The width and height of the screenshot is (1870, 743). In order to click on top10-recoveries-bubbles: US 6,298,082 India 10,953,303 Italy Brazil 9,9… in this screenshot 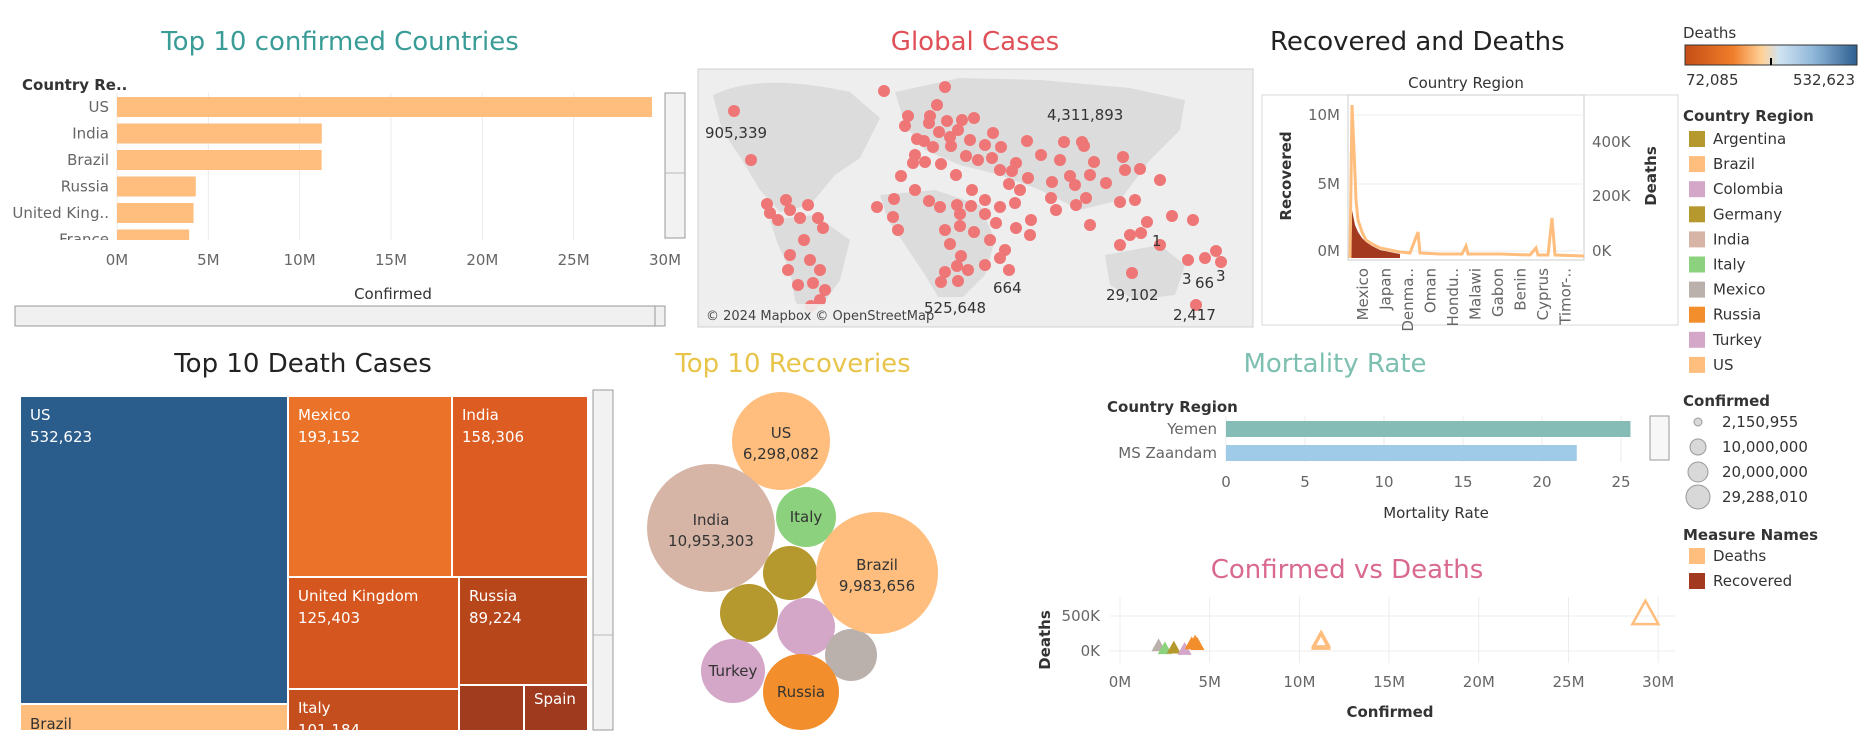, I will do `click(792, 561)`.